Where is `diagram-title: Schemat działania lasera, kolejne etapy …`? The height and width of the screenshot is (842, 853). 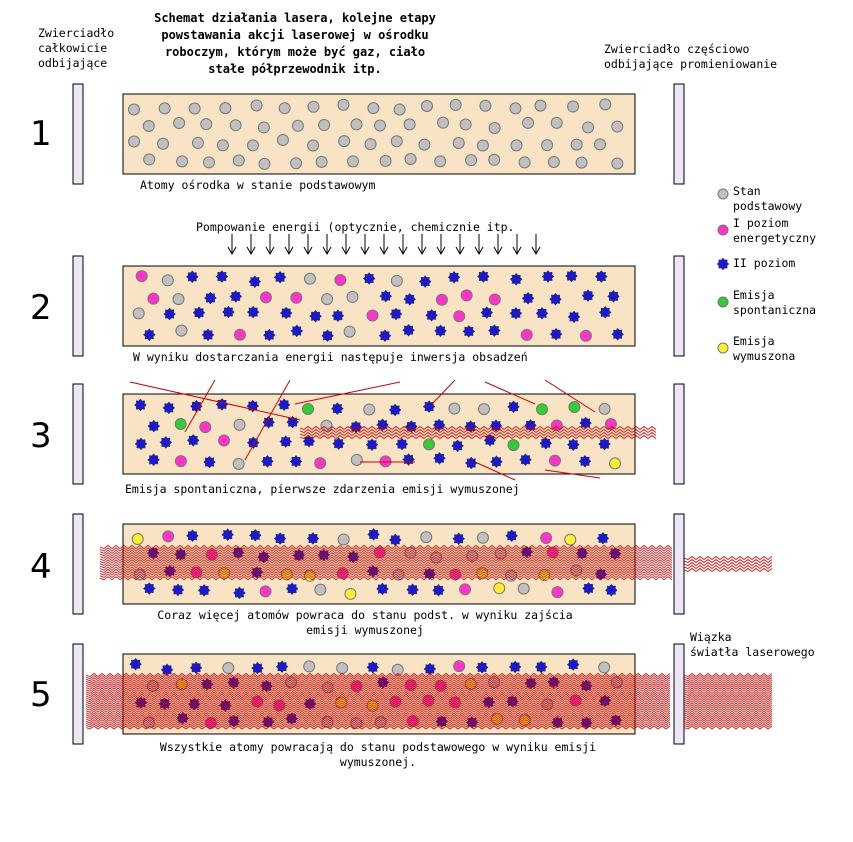
diagram-title: Schemat działania lasera, kolejne etapy … is located at coordinates (295, 43).